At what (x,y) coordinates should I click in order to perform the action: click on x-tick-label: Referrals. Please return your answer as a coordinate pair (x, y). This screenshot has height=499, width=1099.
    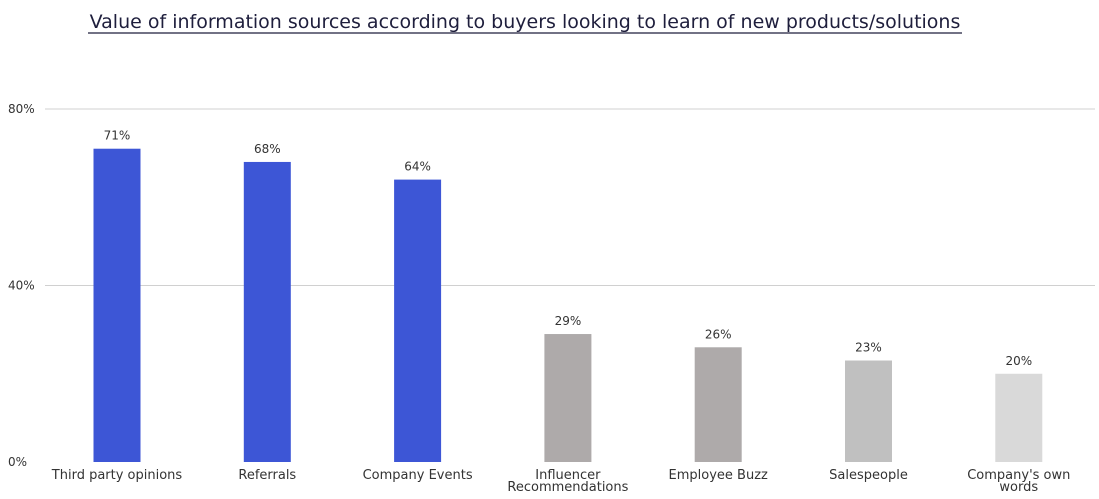
    Looking at the image, I should click on (267, 475).